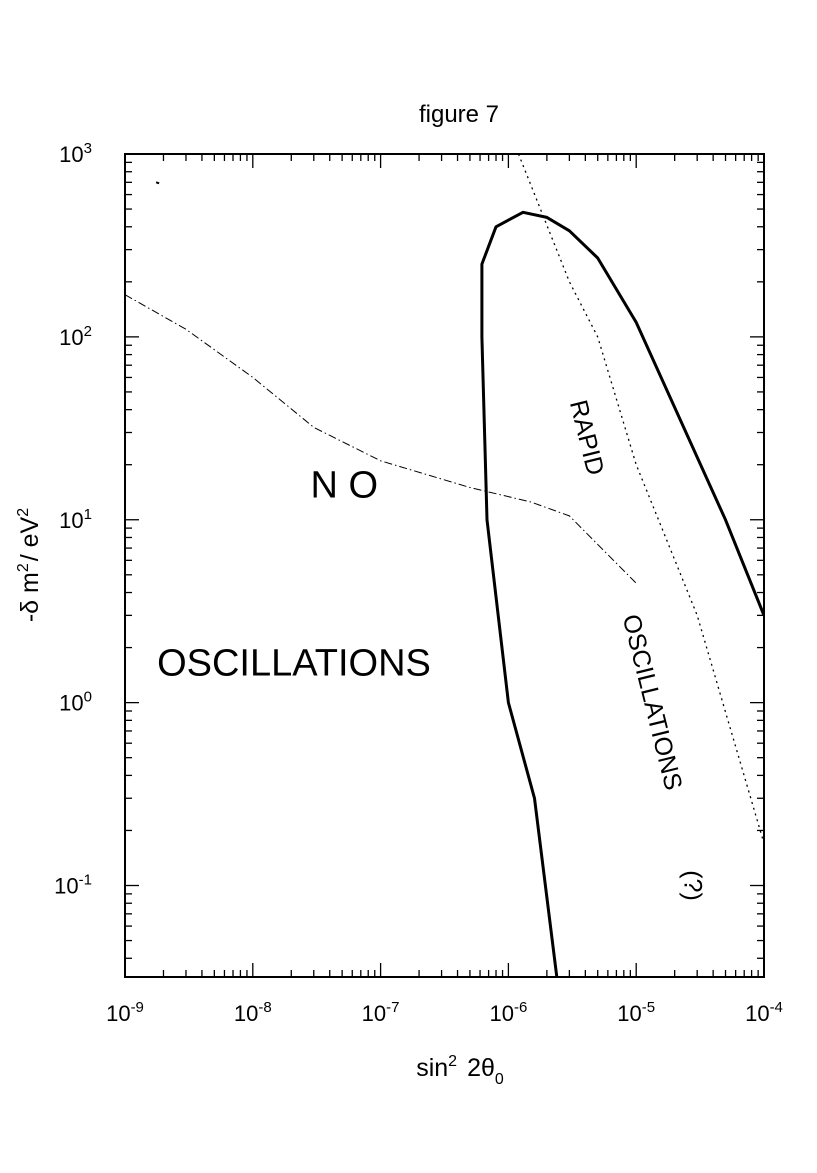 The width and height of the screenshot is (817, 1173). I want to click on x-tick-label: 10⁻⁹, so click(125, 1012).